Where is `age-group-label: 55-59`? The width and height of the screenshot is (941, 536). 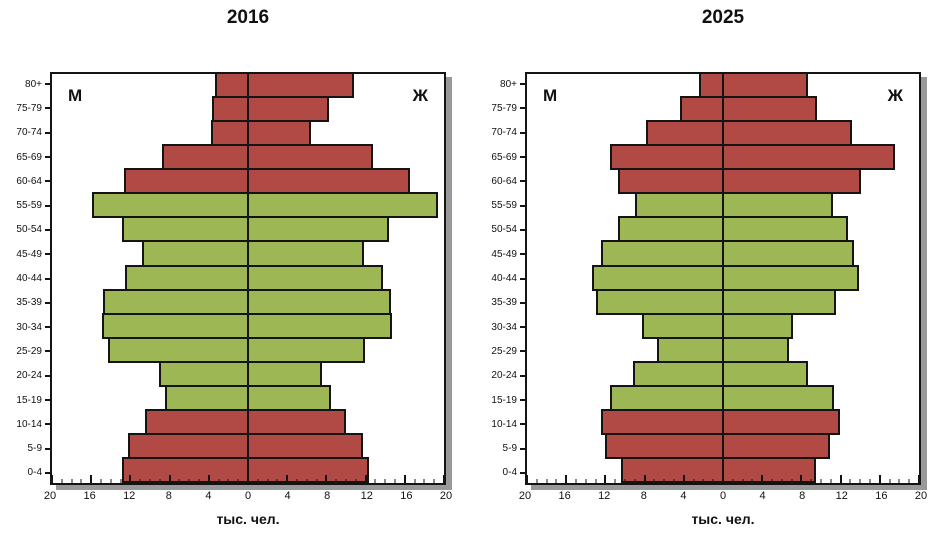
age-group-label: 55-59 is located at coordinates (501, 205).